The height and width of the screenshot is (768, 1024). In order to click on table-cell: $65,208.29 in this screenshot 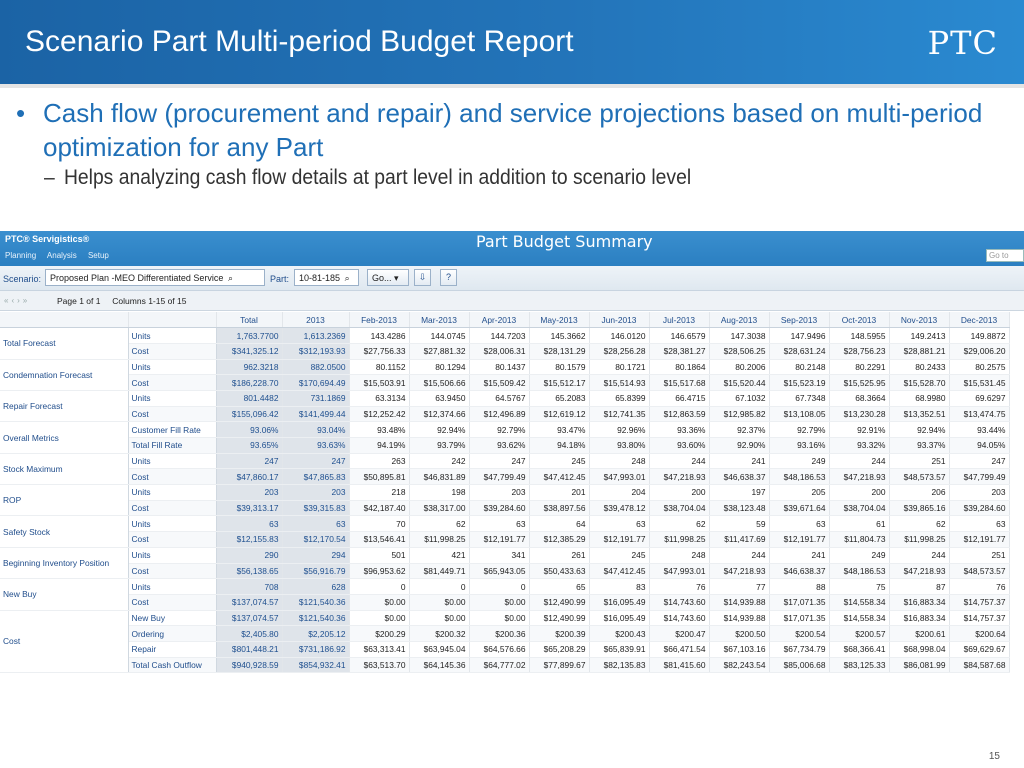, I will do `click(559, 649)`.